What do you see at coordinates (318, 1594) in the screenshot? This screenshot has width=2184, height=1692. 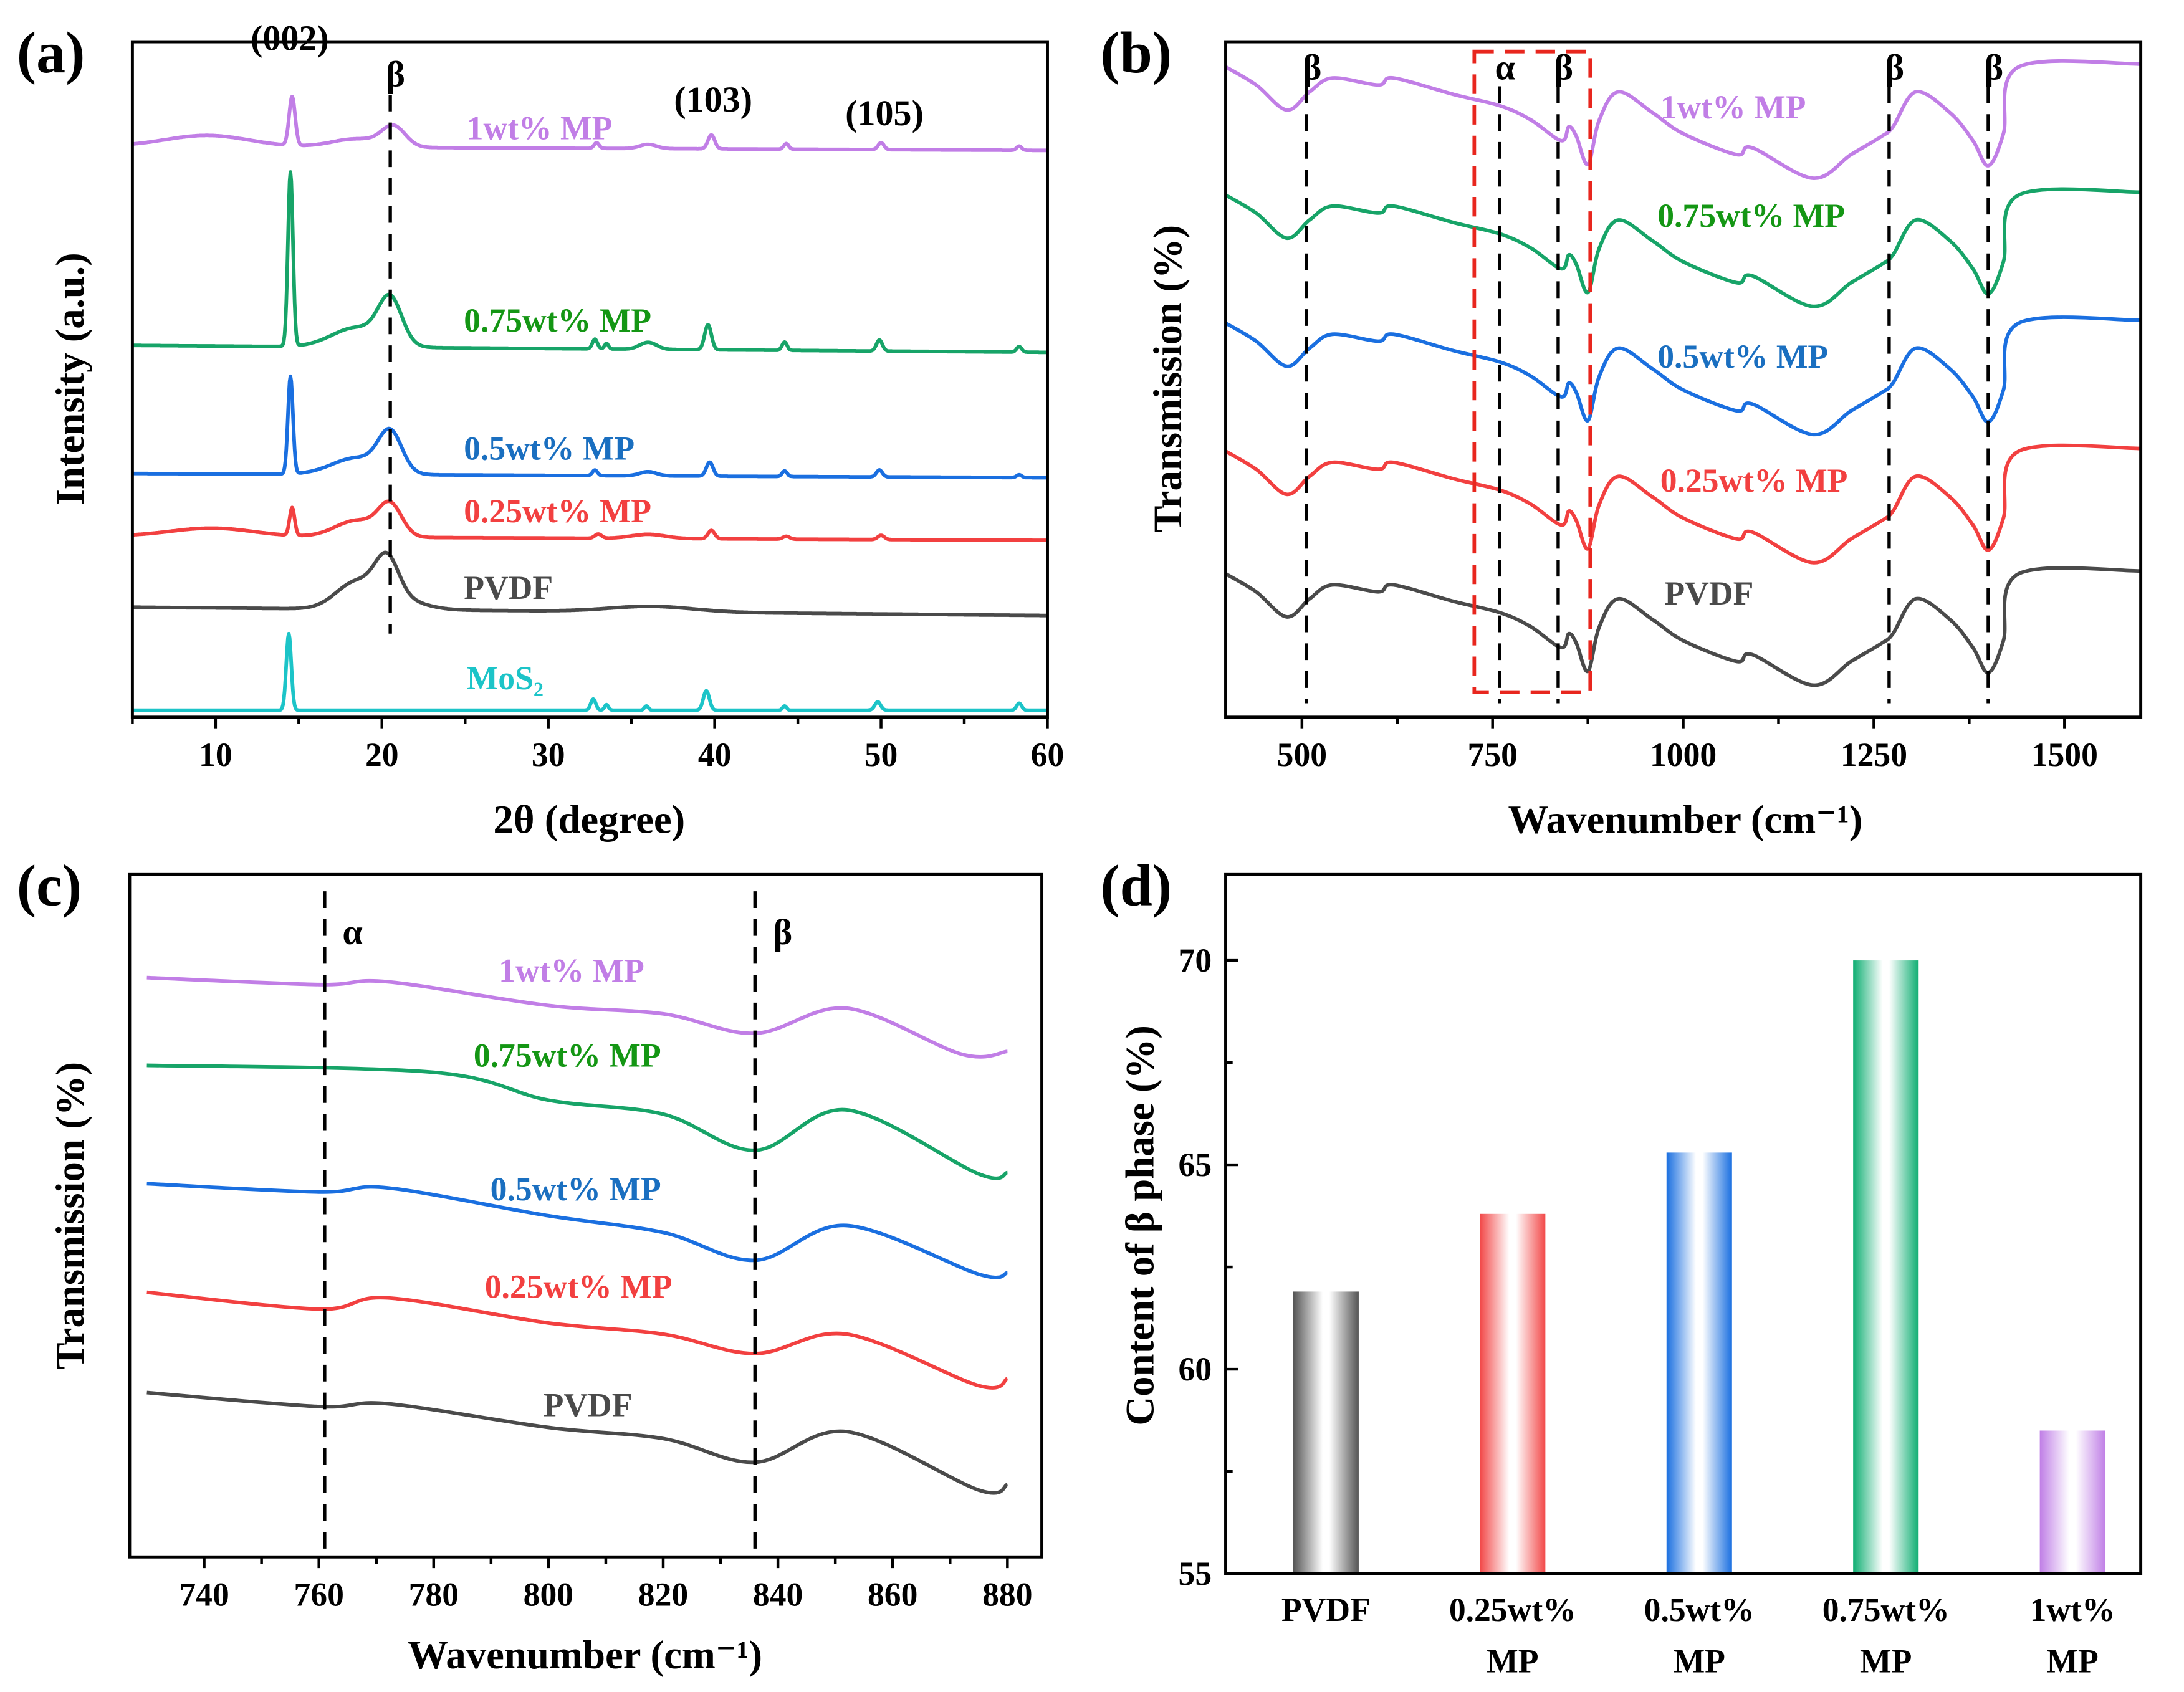 I see `x-tick-label: 760` at bounding box center [318, 1594].